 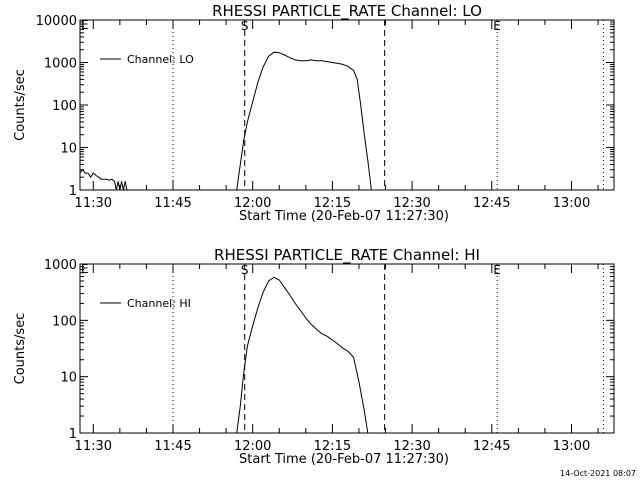 What do you see at coordinates (347, 255) in the screenshot?
I see `chart-title: RHESSI PARTICLE_RATE Channel: HI` at bounding box center [347, 255].